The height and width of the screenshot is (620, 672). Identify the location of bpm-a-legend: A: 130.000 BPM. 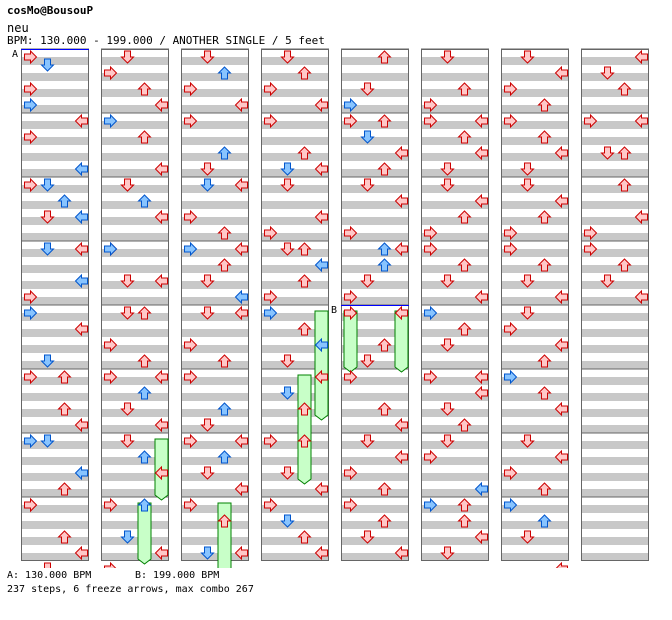
(49, 575).